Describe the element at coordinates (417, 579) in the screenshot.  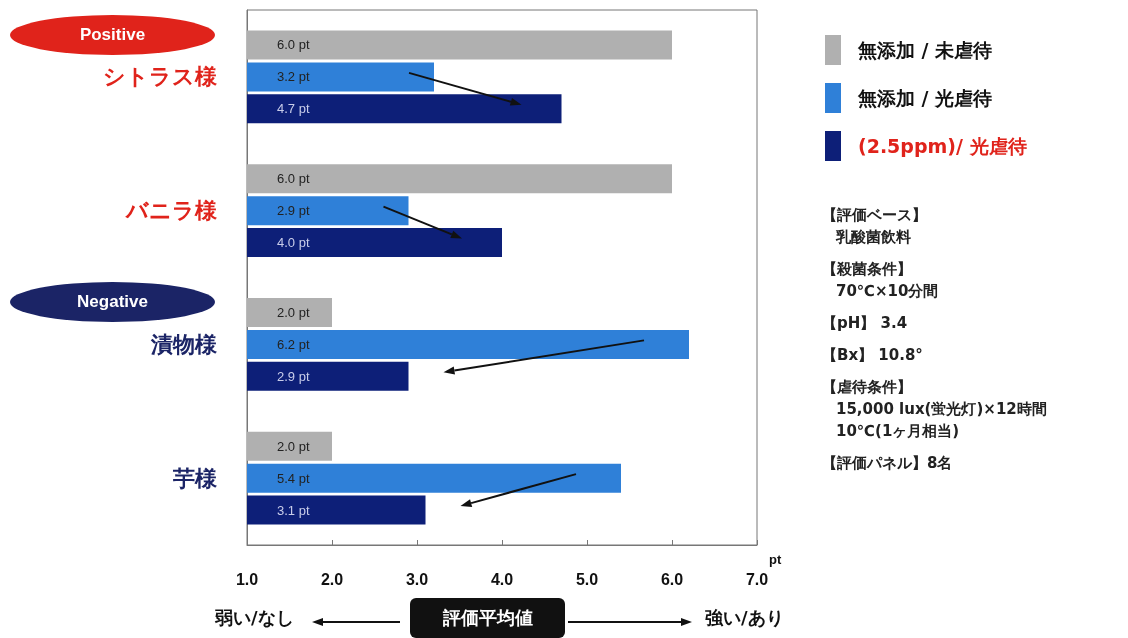
I see `x-tick-label: 3.0` at that location.